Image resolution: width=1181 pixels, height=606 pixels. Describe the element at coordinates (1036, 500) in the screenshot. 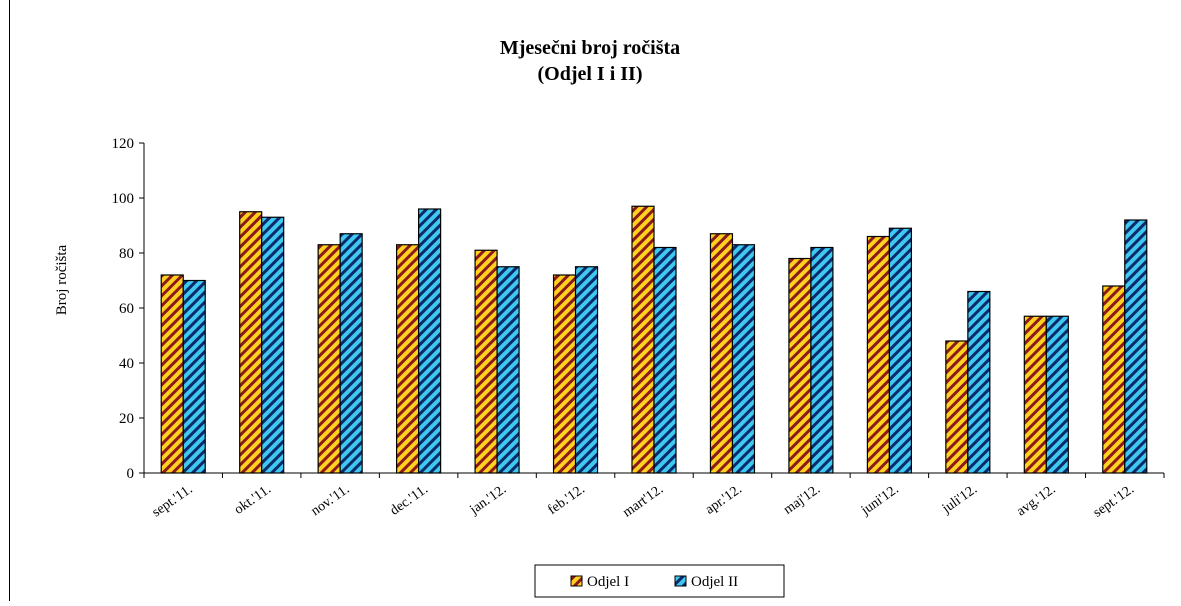

I see `x-tick-label: avg.'12.` at that location.